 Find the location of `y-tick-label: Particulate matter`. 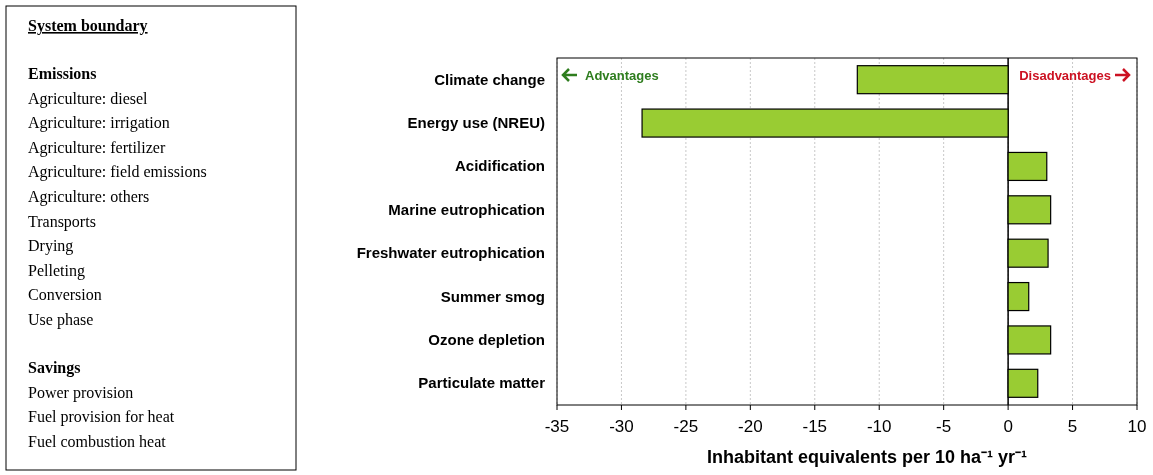

y-tick-label: Particulate matter is located at coordinates (482, 383).